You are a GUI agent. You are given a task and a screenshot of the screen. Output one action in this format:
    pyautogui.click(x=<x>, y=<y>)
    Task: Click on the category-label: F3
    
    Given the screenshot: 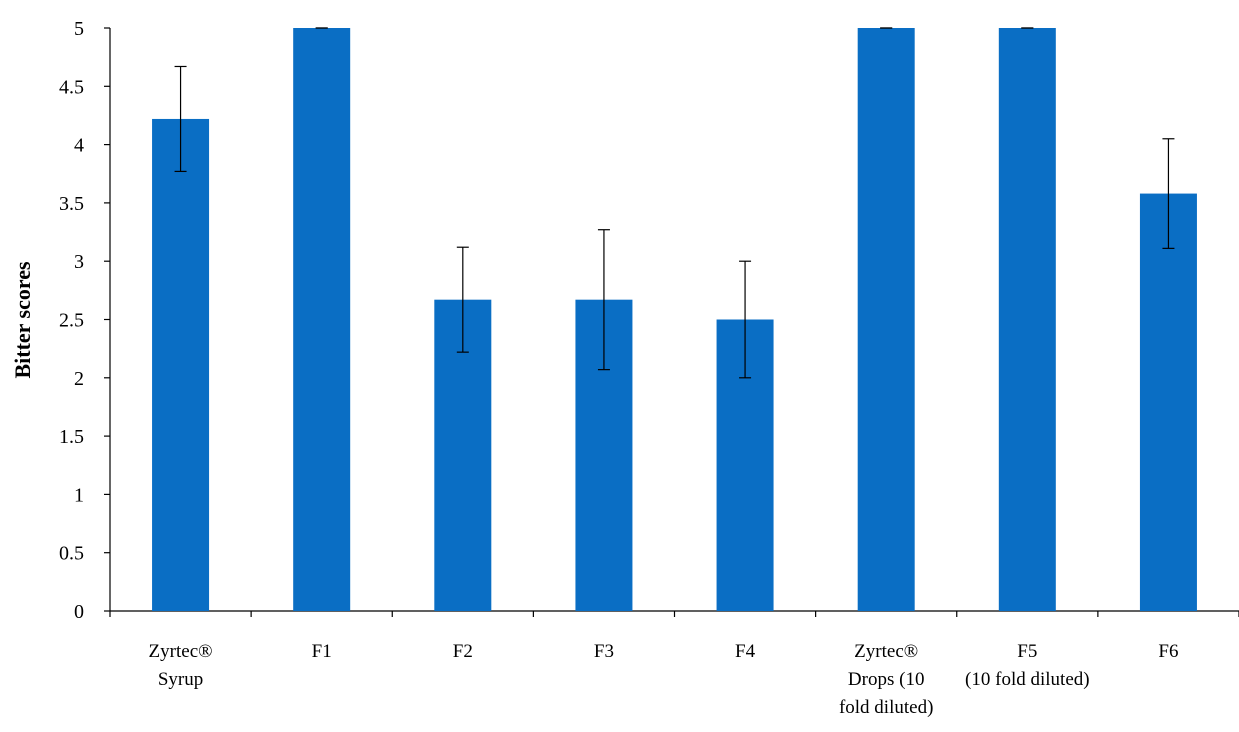 What is the action you would take?
    pyautogui.click(x=604, y=651)
    